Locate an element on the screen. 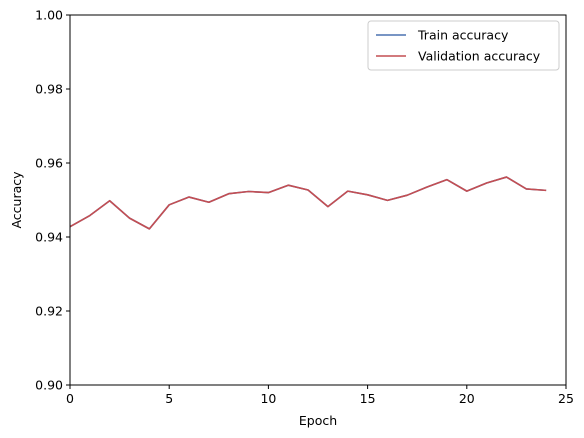 Image resolution: width=584 pixels, height=438 pixels. legend-label-train: Train accuracy is located at coordinates (463, 35).